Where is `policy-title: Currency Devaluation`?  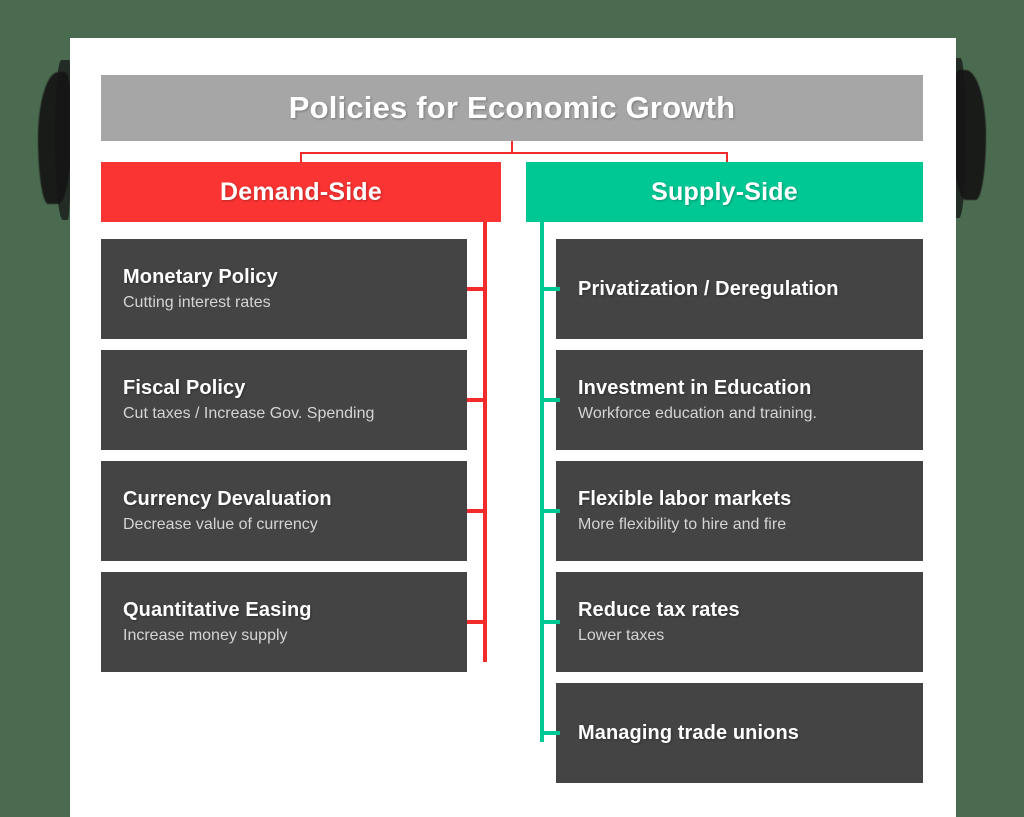
policy-title: Currency Devaluation is located at coordinates (227, 498).